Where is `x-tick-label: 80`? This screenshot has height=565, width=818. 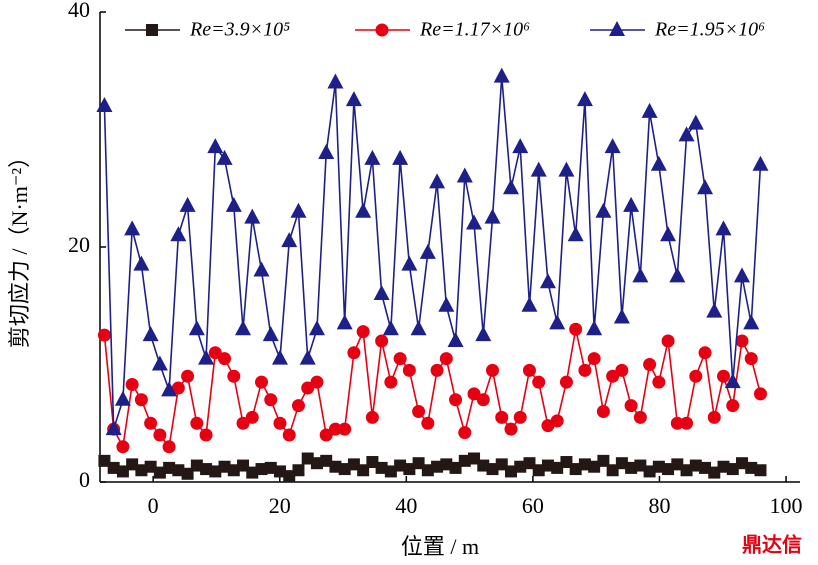 x-tick-label: 80 is located at coordinates (659, 505).